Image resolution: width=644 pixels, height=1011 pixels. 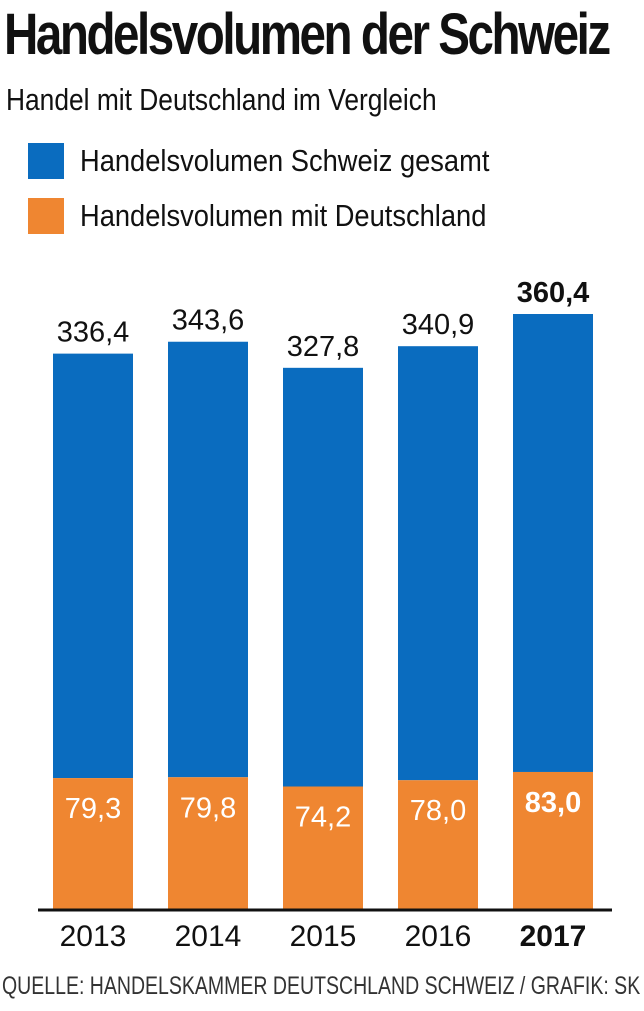 What do you see at coordinates (93, 936) in the screenshot?
I see `x-tick-label-2013: 2013` at bounding box center [93, 936].